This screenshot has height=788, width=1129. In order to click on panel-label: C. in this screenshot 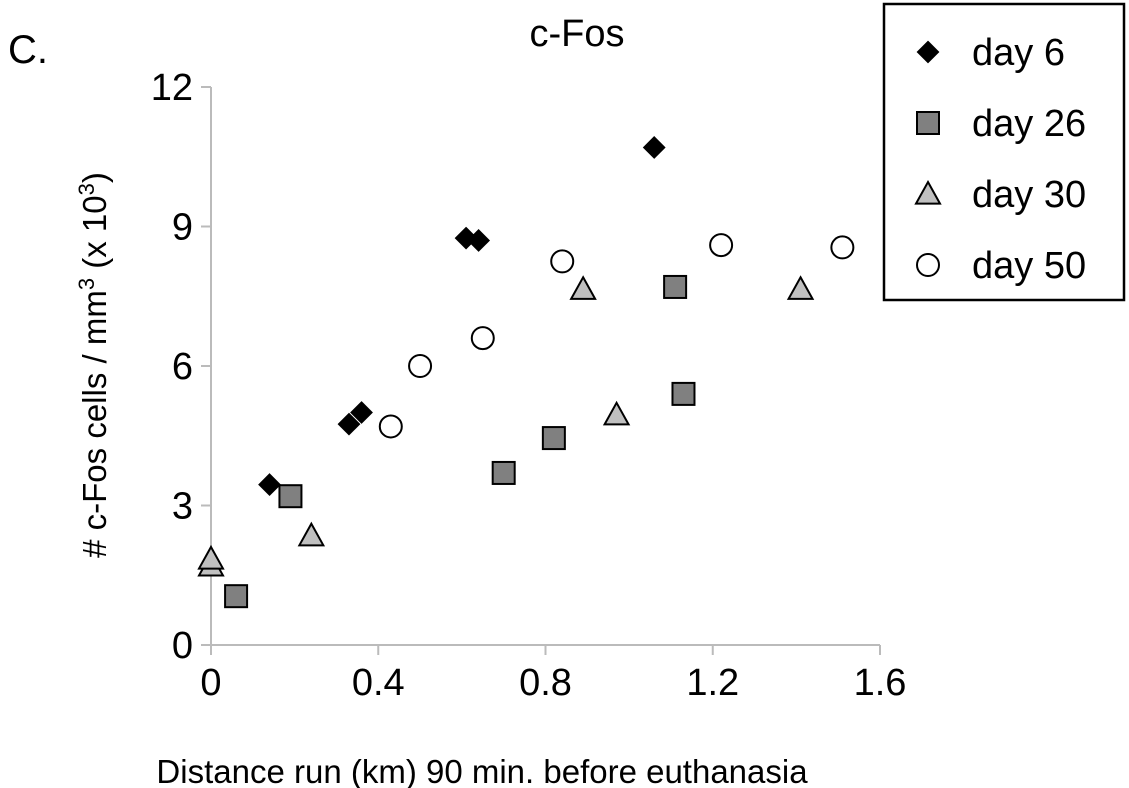, I will do `click(28, 50)`.